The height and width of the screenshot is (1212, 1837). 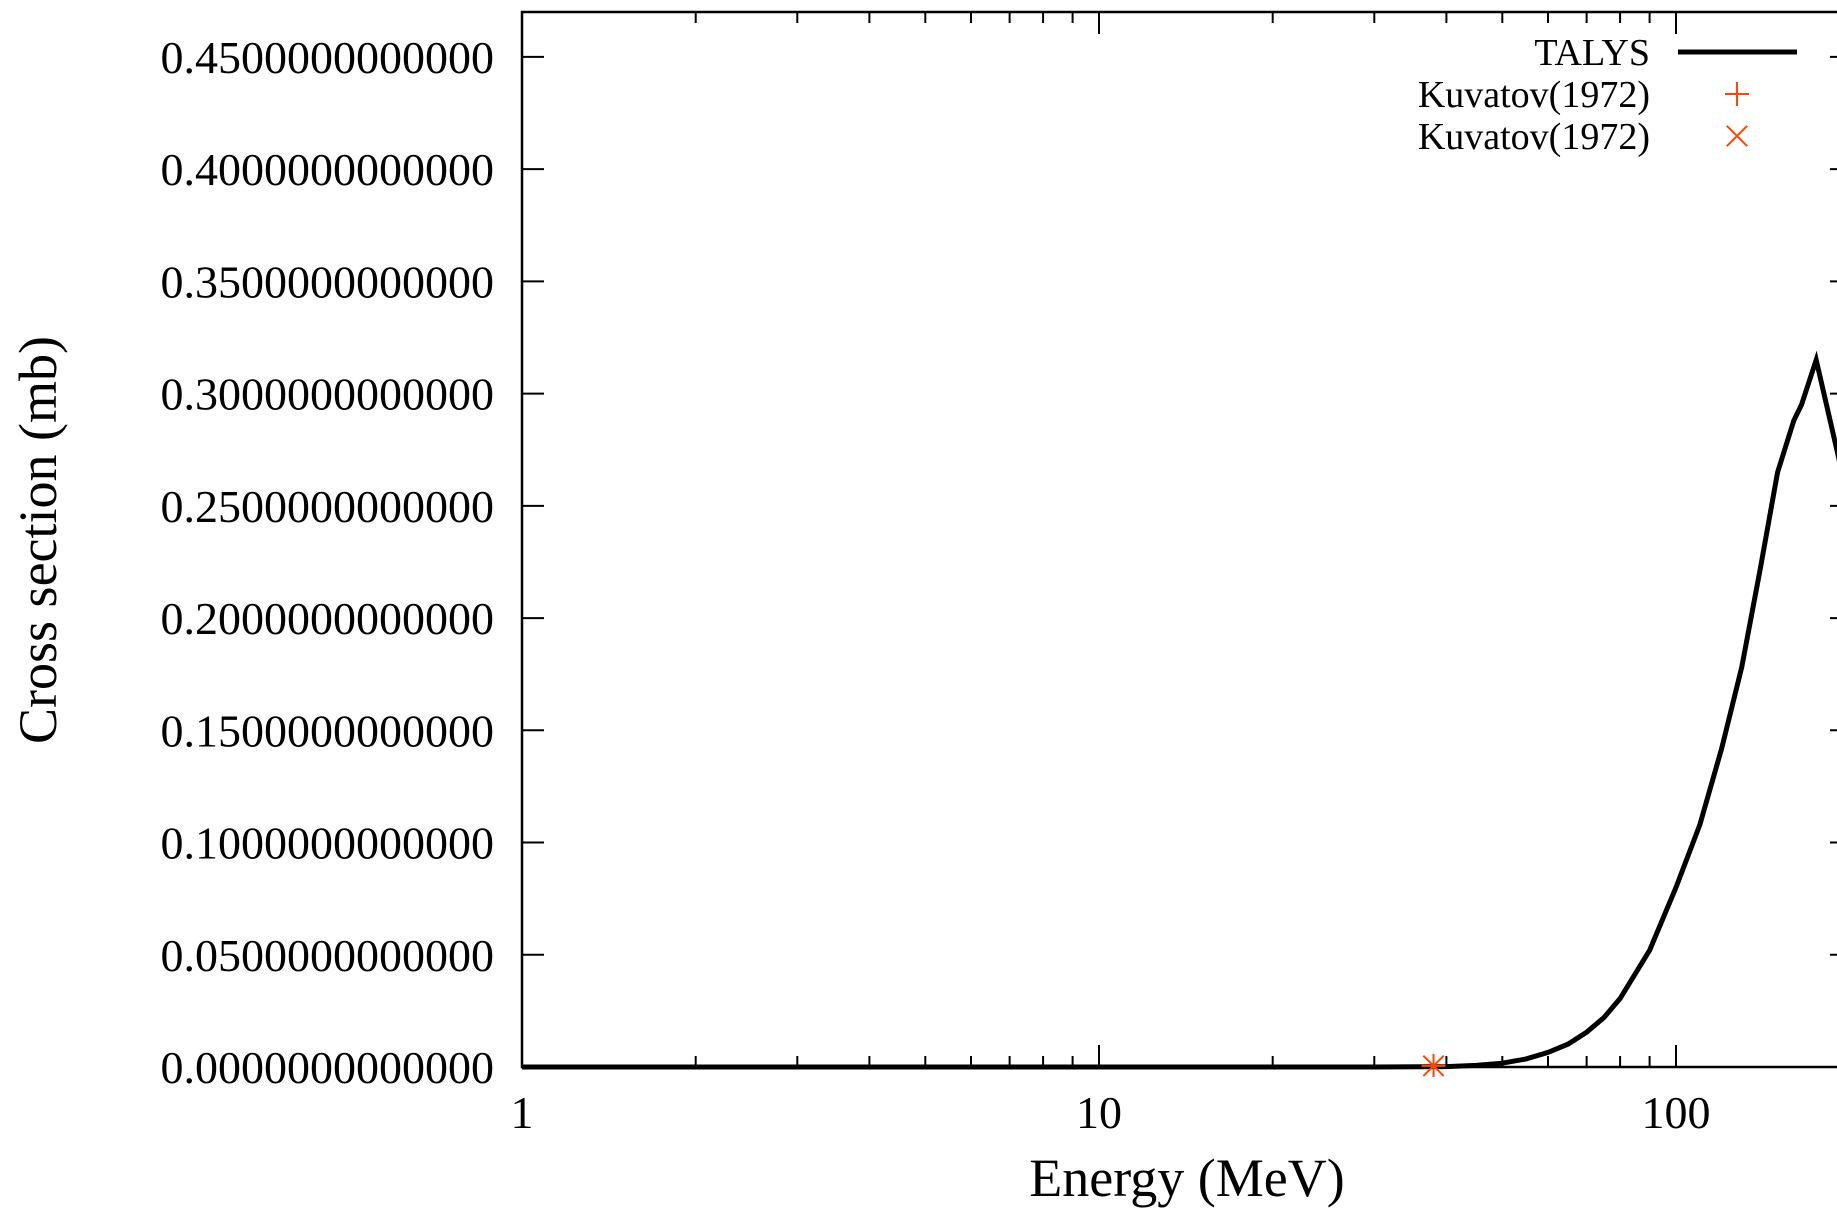 I want to click on x-tick-label: 10, so click(x=1099, y=1112).